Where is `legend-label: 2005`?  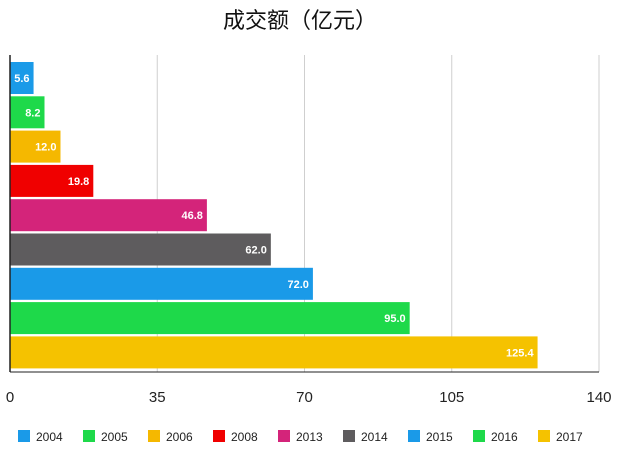 legend-label: 2005 is located at coordinates (114, 437).